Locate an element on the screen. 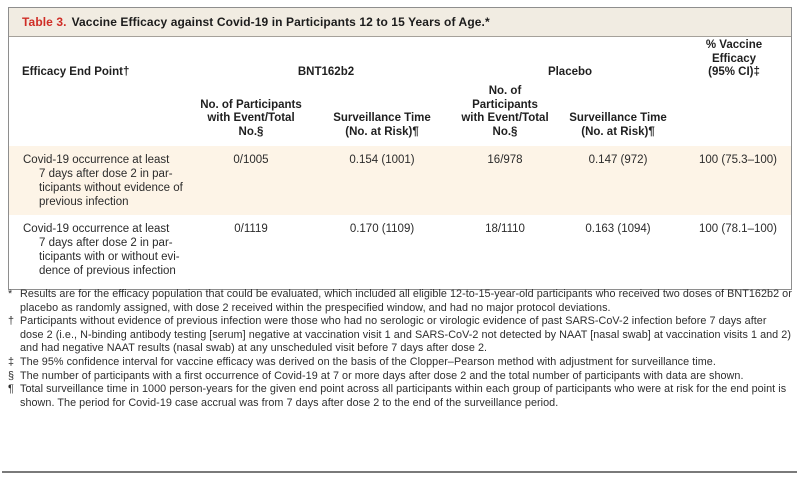 The width and height of the screenshot is (800, 479). vaccine-efficacy-value: 100 (75.3–100) is located at coordinates (737, 160).